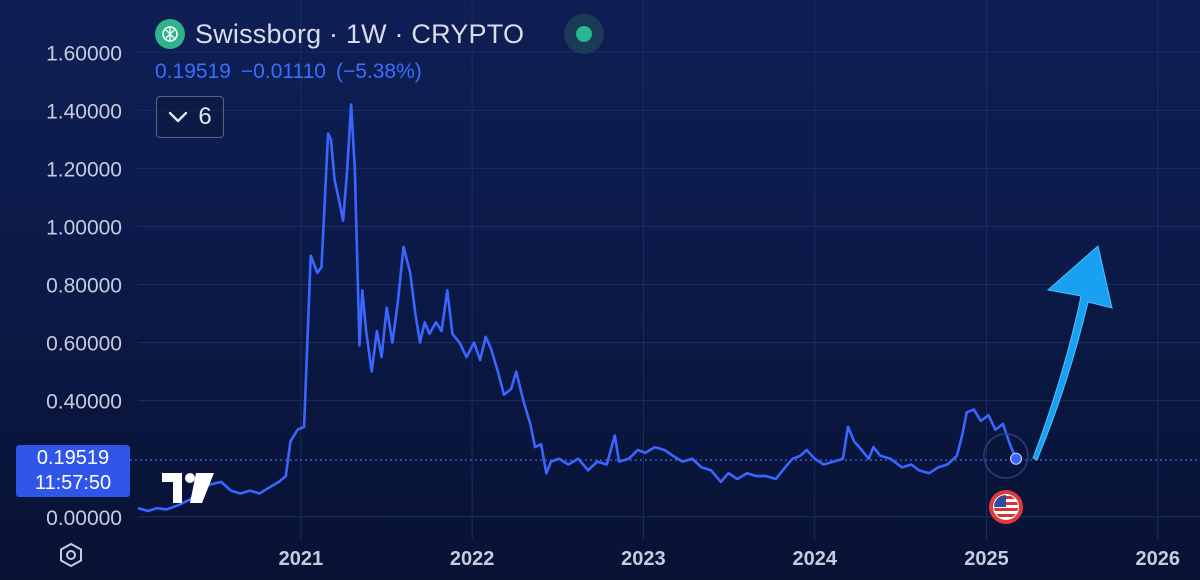 Image resolution: width=1200 pixels, height=580 pixels. Describe the element at coordinates (84, 53) in the screenshot. I see `y-tick-label: 1.60000` at that location.